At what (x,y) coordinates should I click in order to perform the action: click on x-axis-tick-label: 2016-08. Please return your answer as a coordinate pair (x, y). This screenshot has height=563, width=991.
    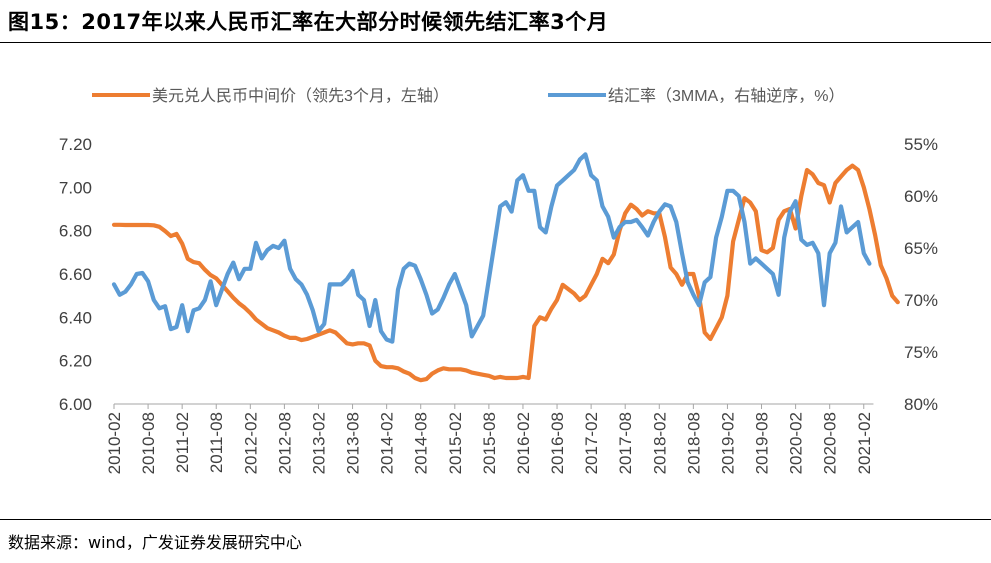
    Looking at the image, I should click on (557, 443).